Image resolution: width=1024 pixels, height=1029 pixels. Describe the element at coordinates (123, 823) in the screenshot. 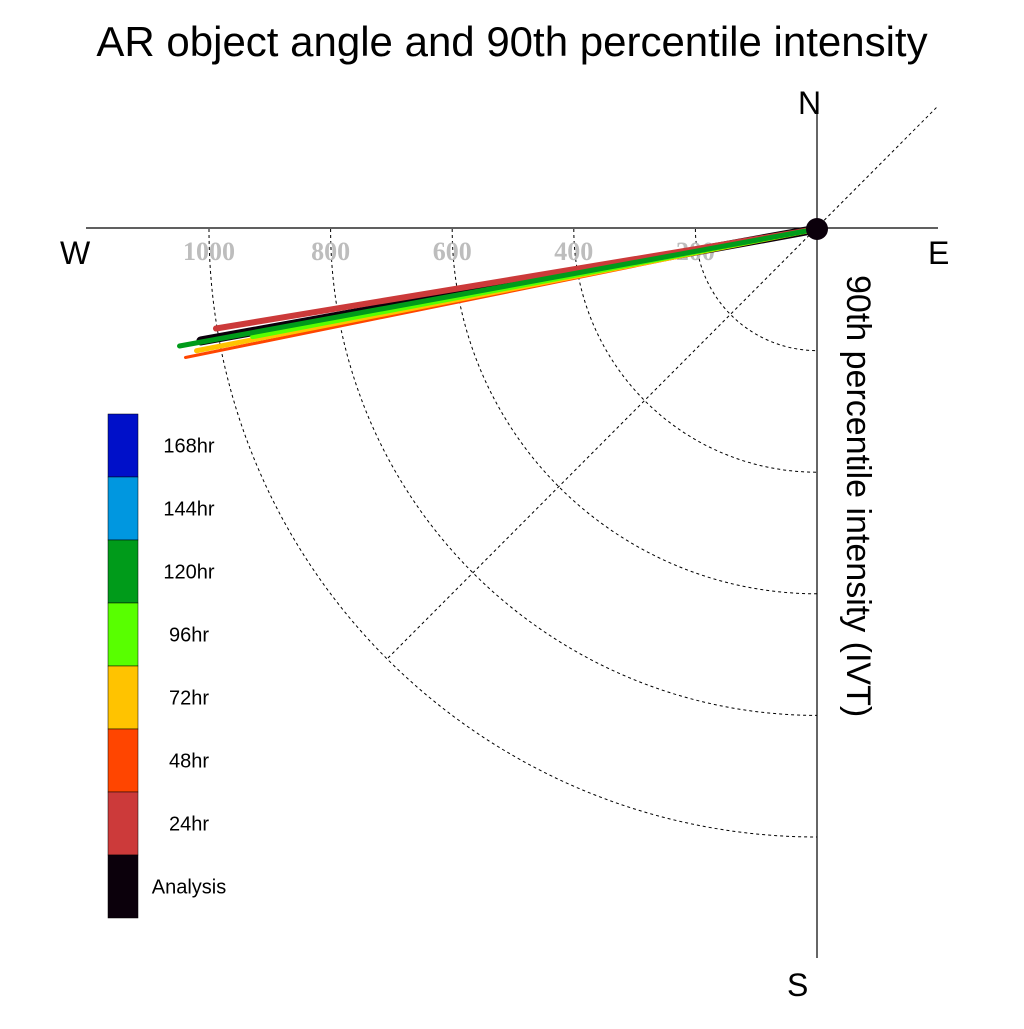

I see `legend-swatch-24hr` at that location.